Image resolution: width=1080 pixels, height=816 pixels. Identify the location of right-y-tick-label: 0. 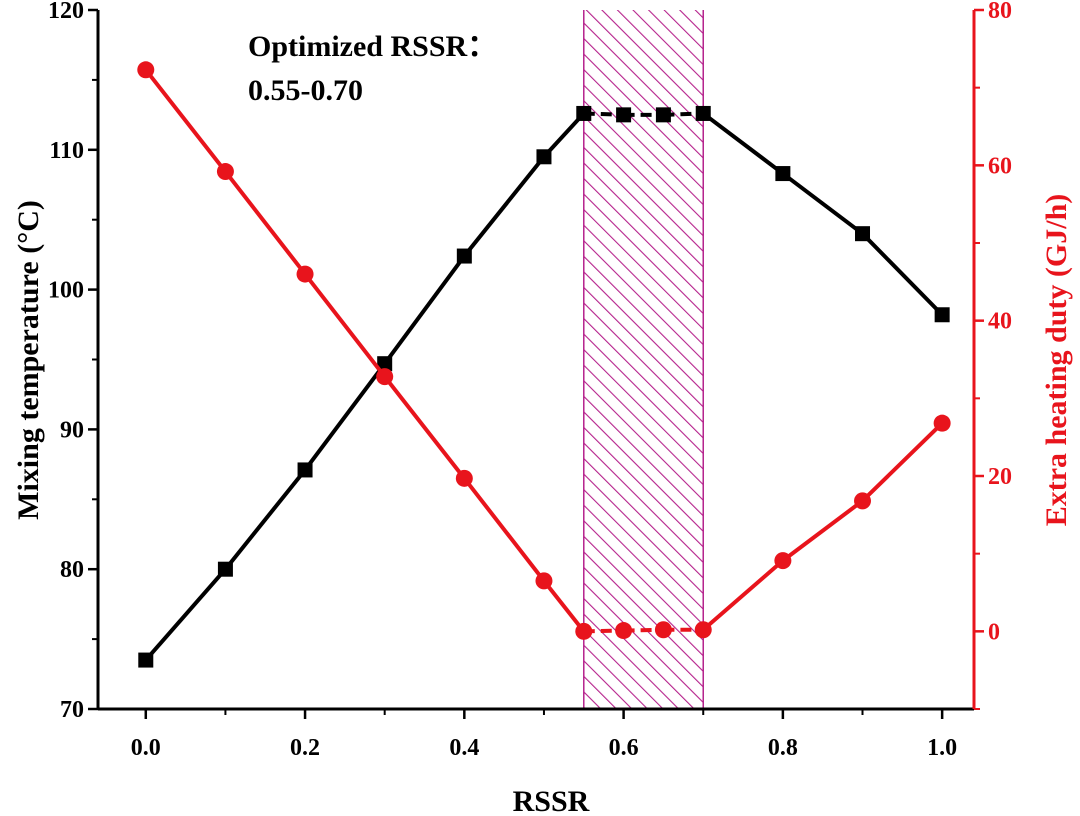
(994, 632).